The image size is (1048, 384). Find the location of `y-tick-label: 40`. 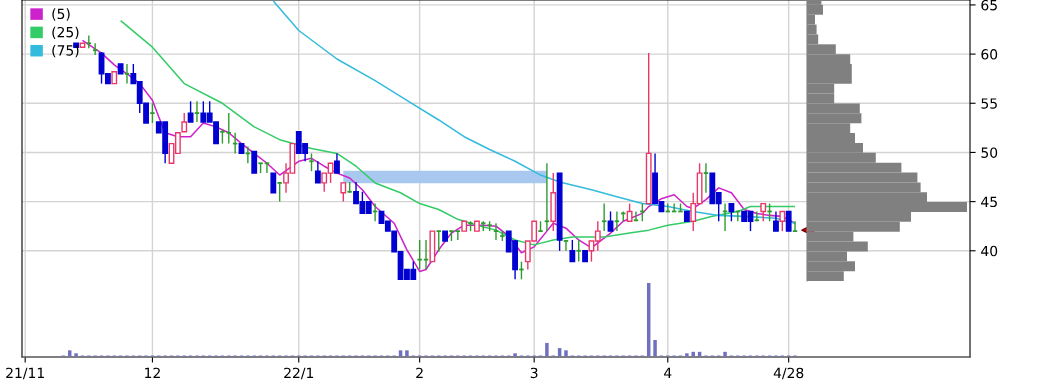

y-tick-label: 40 is located at coordinates (989, 251).